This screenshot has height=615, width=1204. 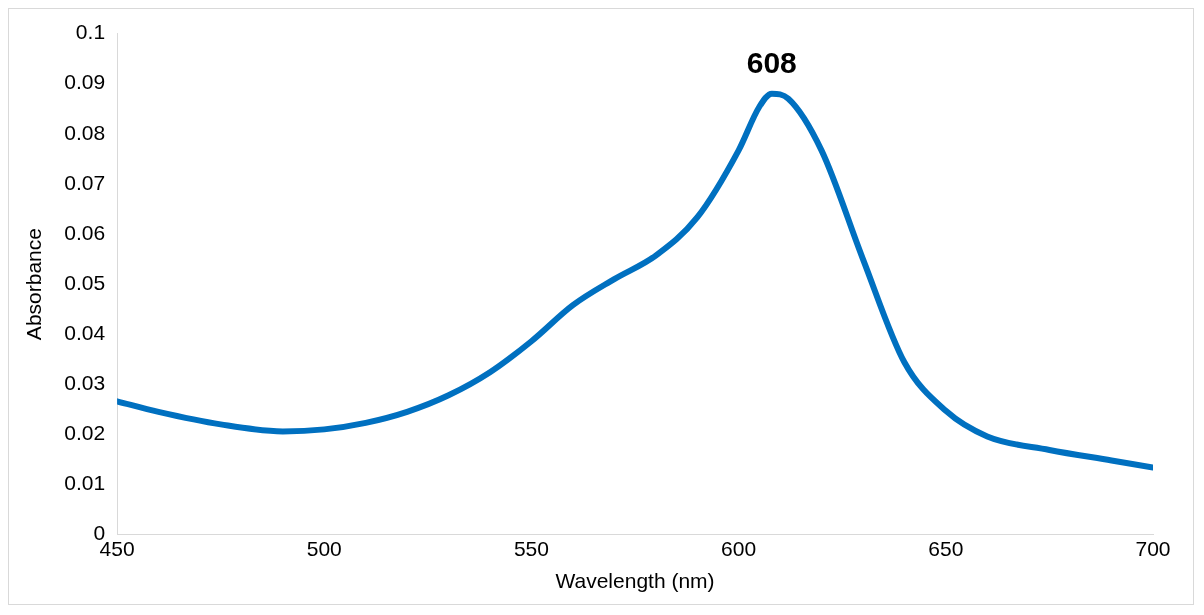 I want to click on y-tick-label: 0.02, so click(x=85, y=433).